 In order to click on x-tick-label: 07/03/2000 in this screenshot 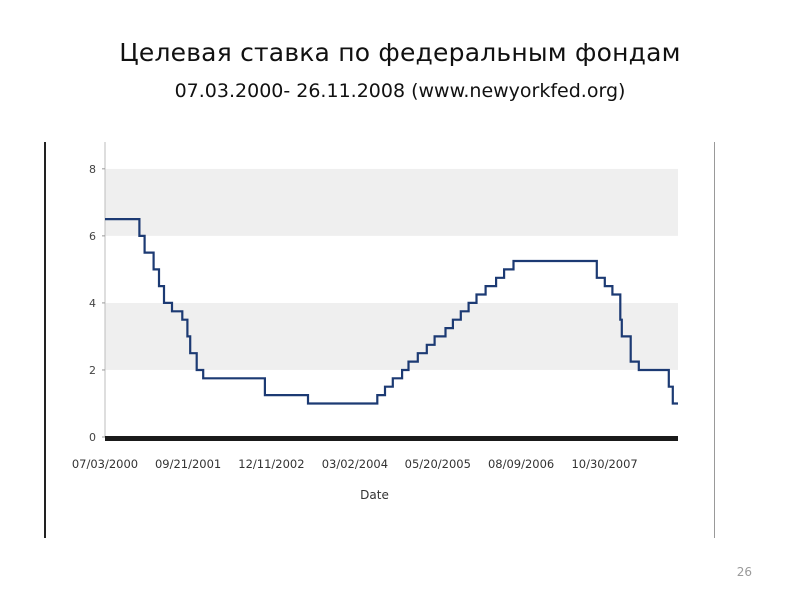, I will do `click(105, 464)`.